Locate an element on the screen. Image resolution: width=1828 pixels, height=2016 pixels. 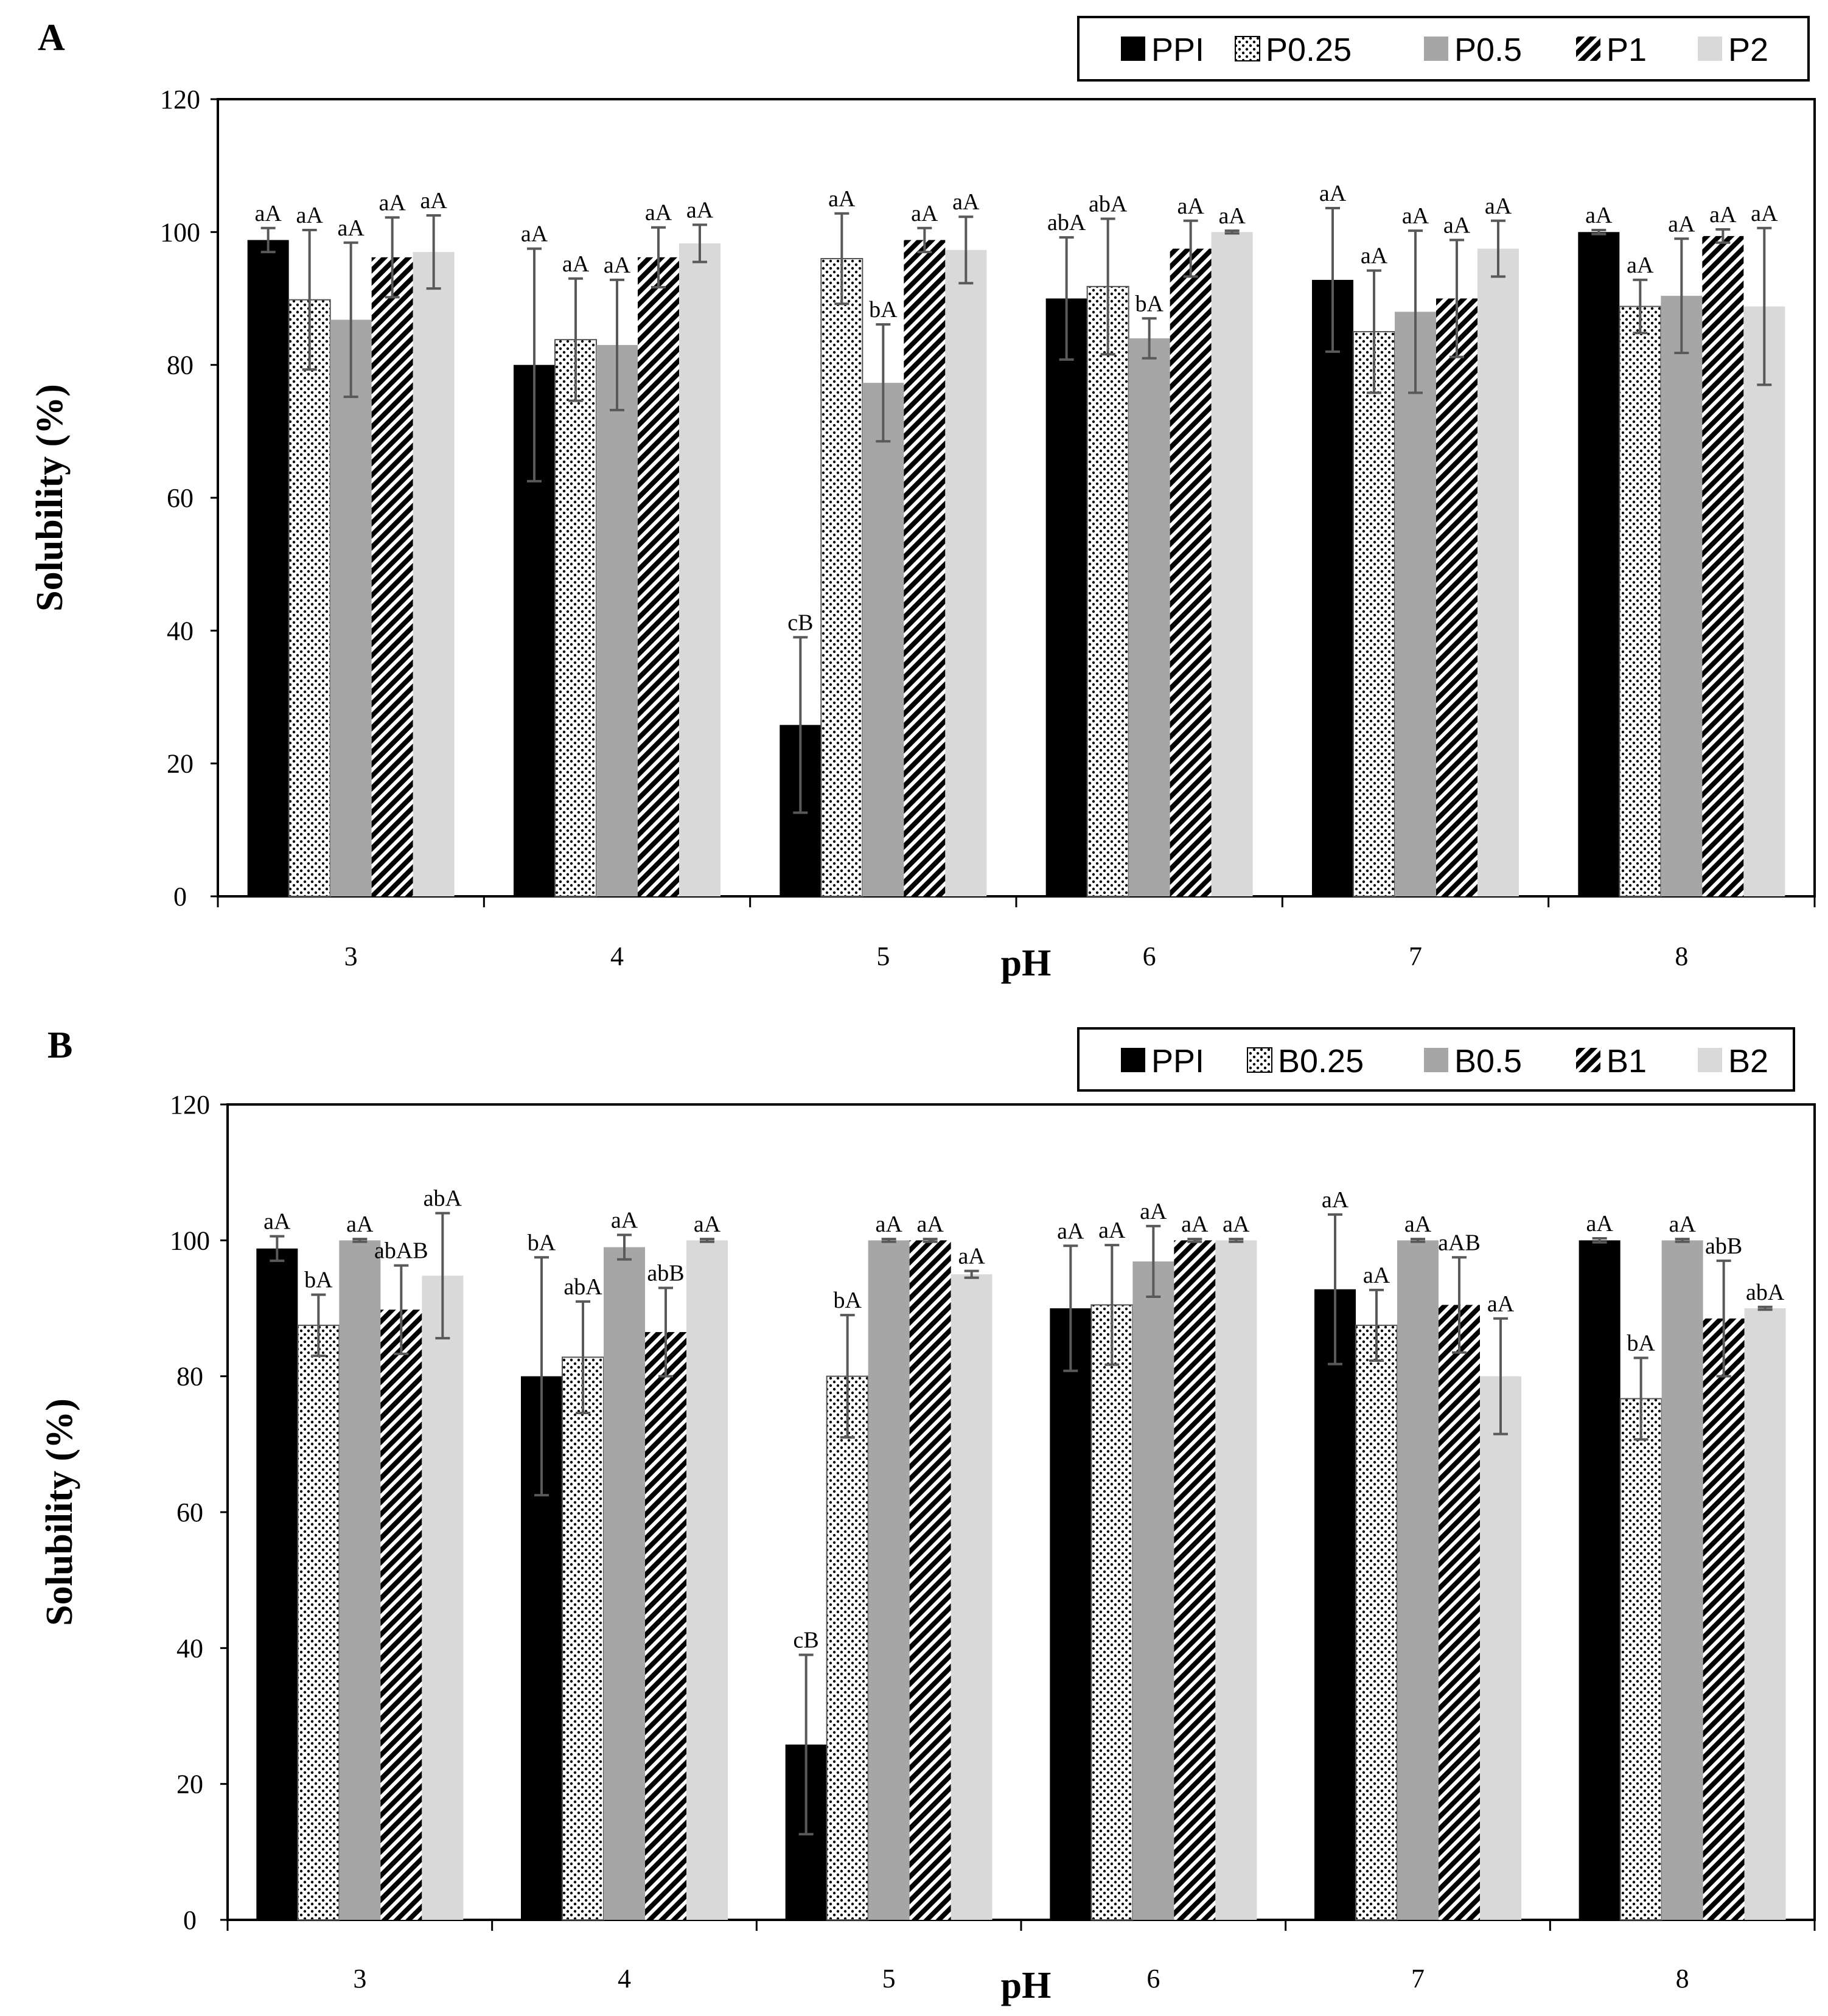
bar-B1-ph7 is located at coordinates (1459, 1613).